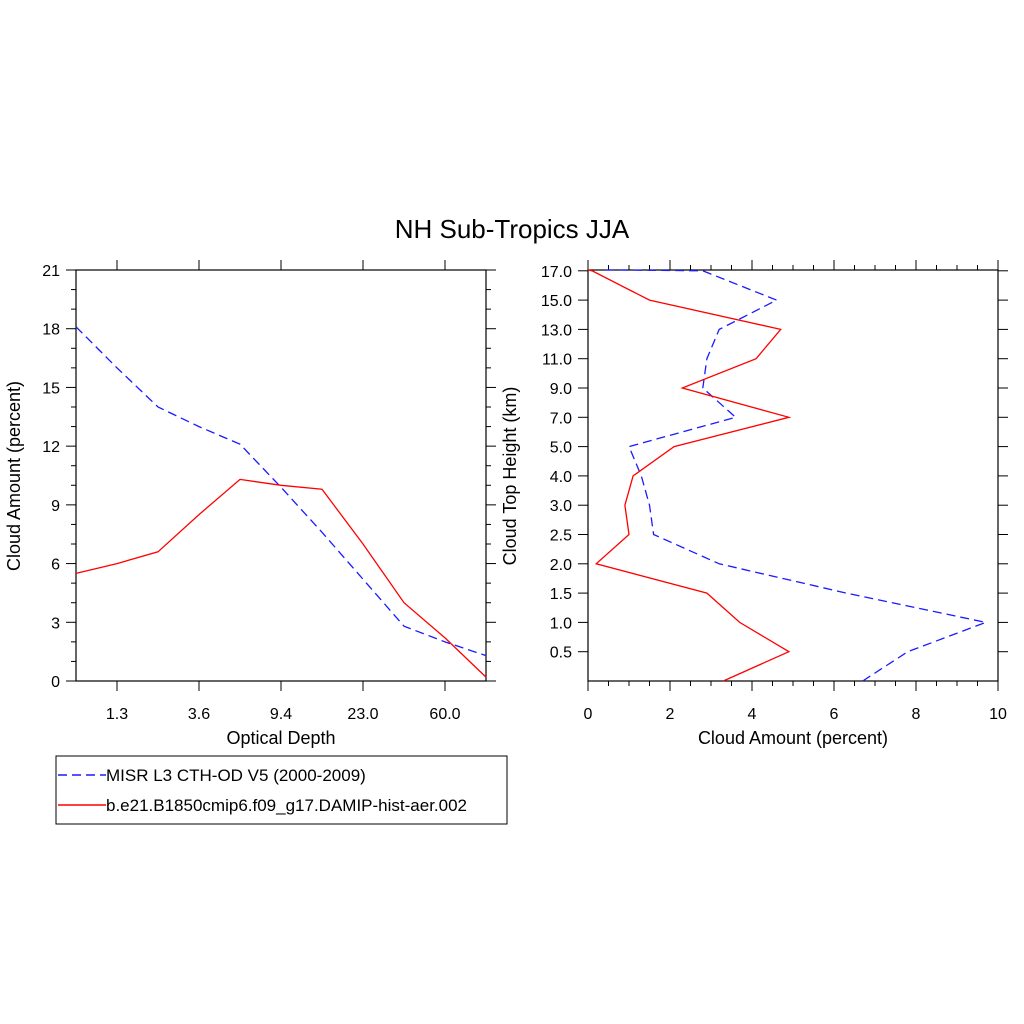  Describe the element at coordinates (561, 389) in the screenshot. I see `right-y-tick-label: 9.0` at that location.